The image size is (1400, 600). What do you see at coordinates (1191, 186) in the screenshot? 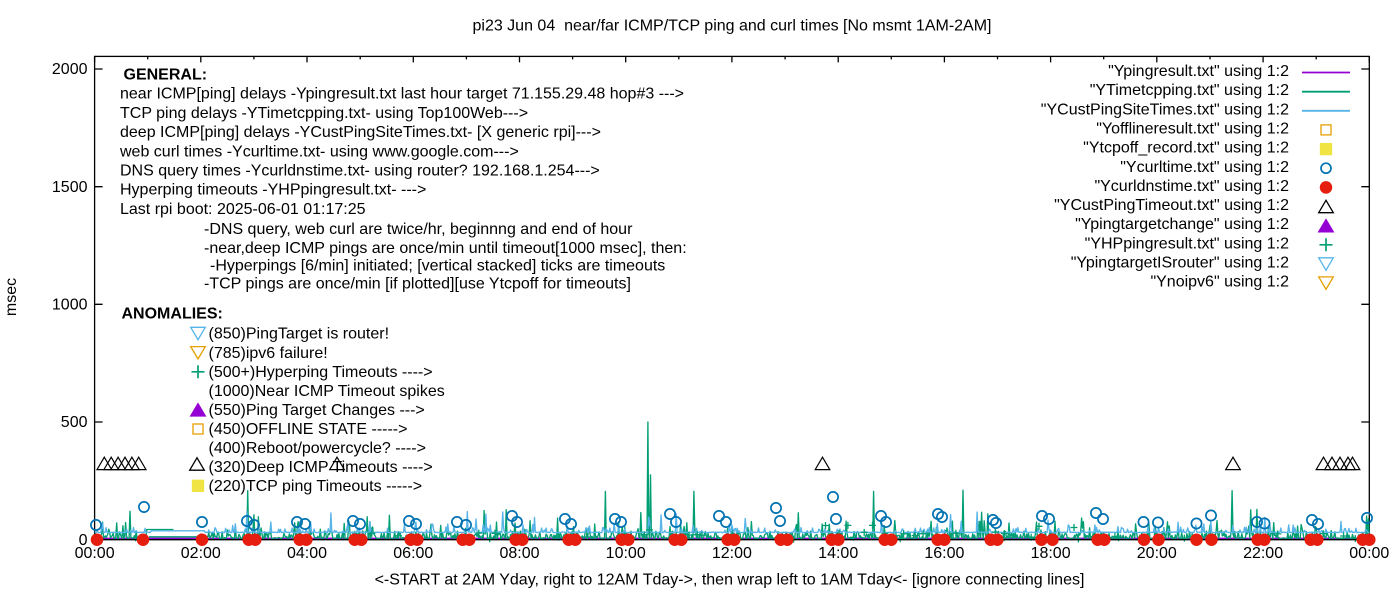
I see `svg-text: "Ycurldnstime.txt" using 1:2` at bounding box center [1191, 186].